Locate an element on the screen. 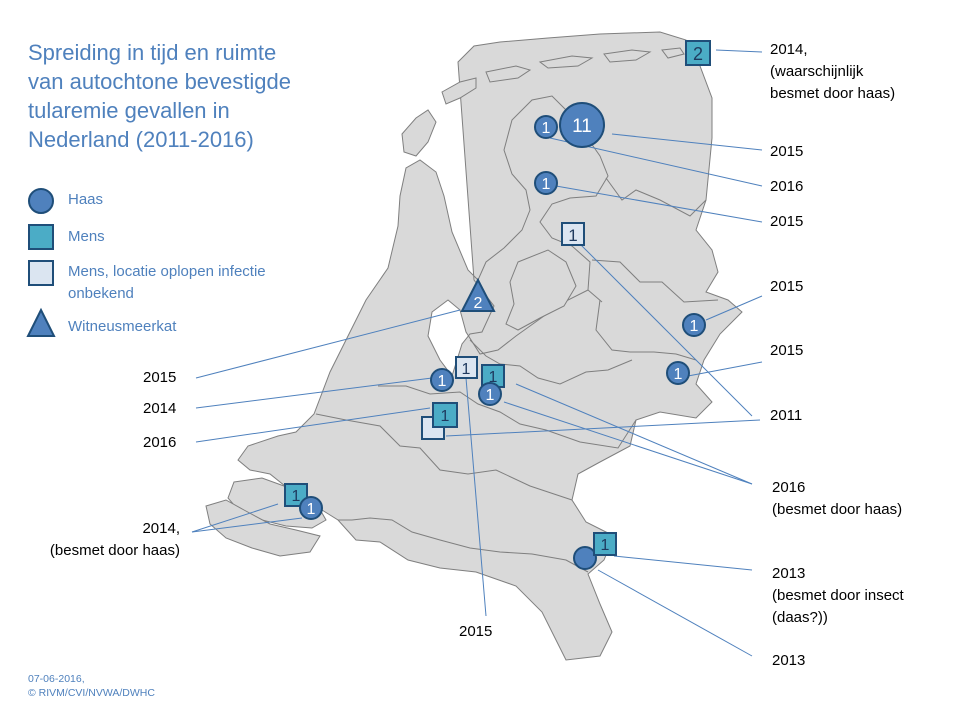 This screenshot has height=720, width=960. marker-haas-utrecht-east: 1 is located at coordinates (490, 394).